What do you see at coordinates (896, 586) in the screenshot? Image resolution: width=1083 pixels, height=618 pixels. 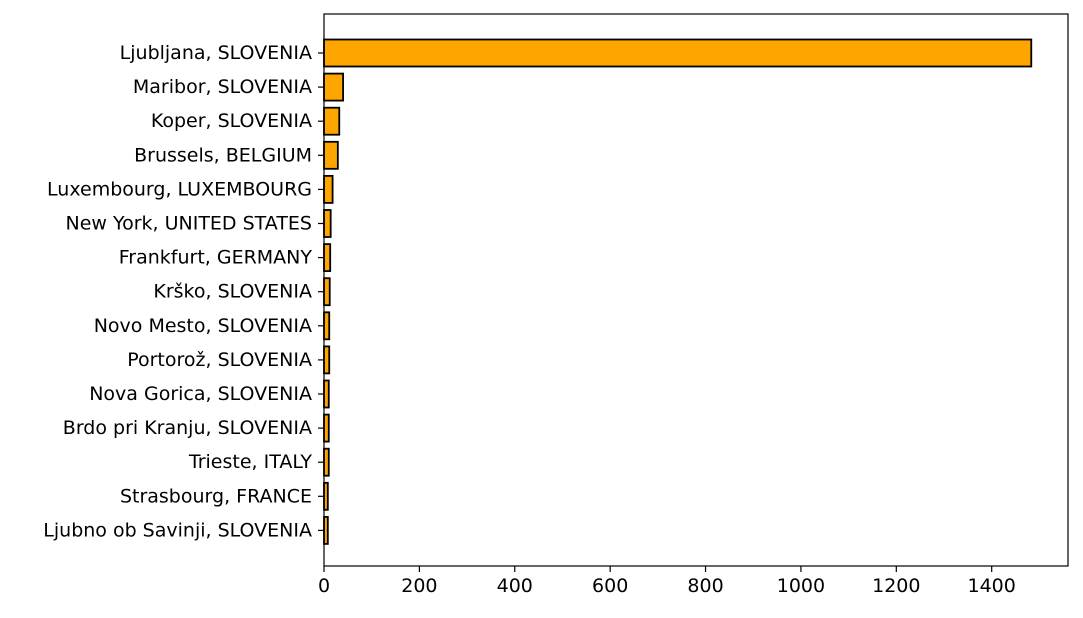 I see `x-tick-label: 1200` at bounding box center [896, 586].